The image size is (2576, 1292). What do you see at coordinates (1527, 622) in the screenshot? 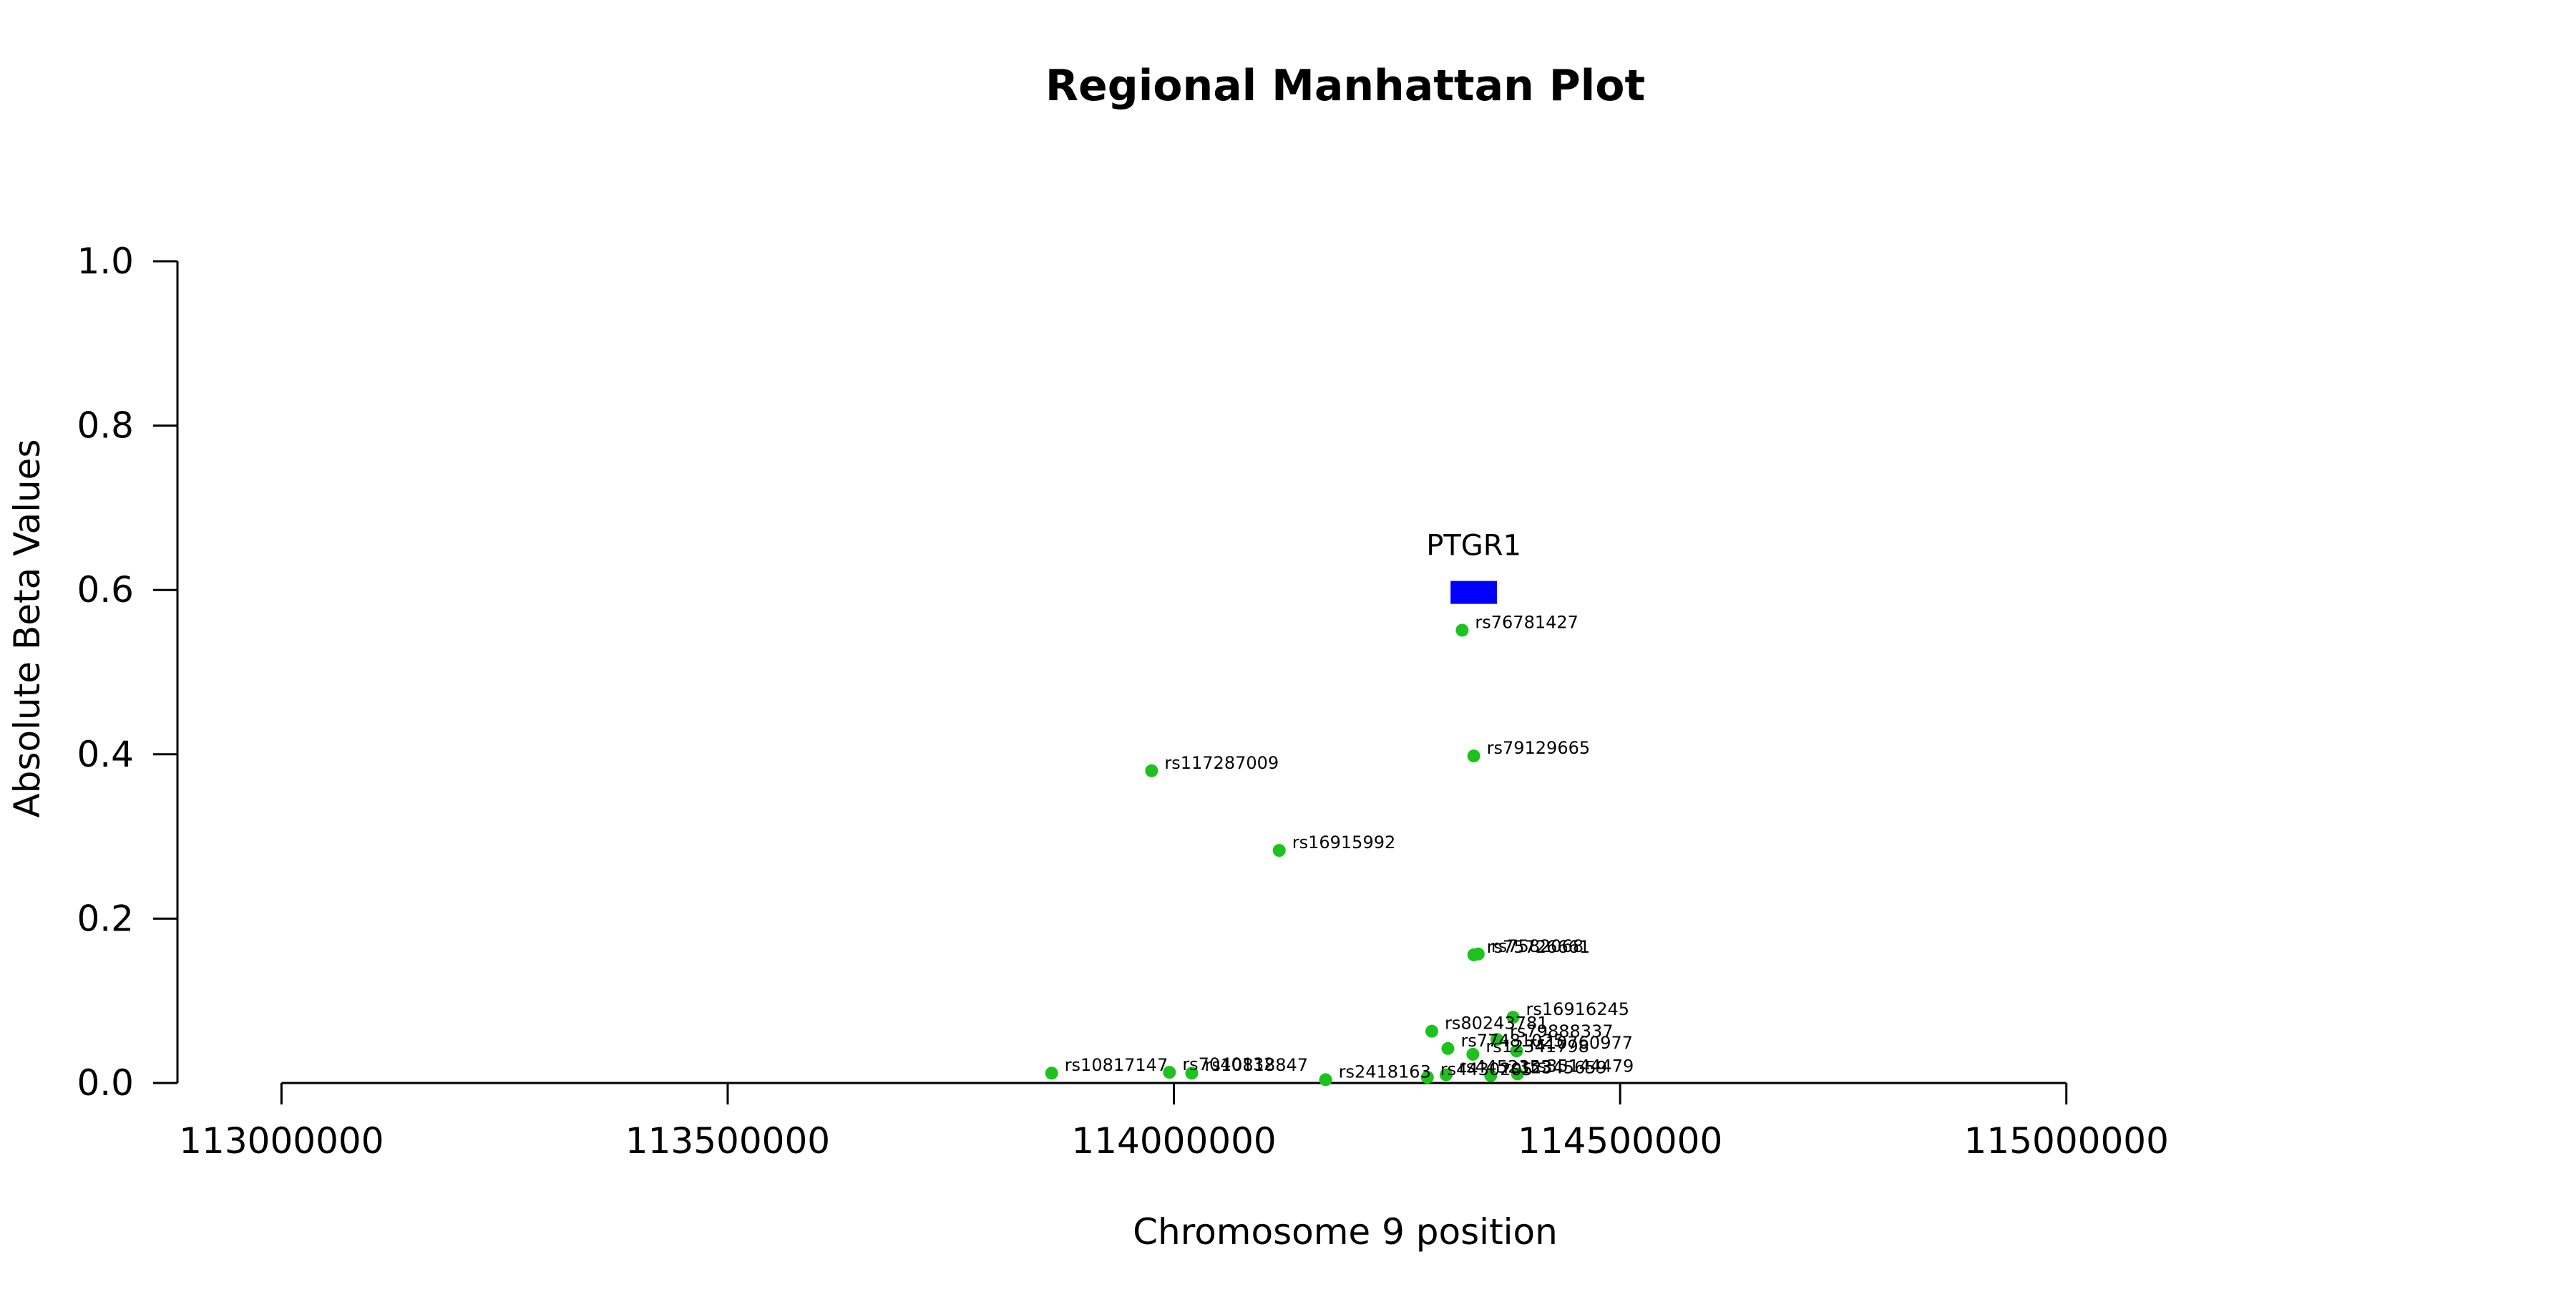
I see `point-label: rs76781427` at bounding box center [1527, 622].